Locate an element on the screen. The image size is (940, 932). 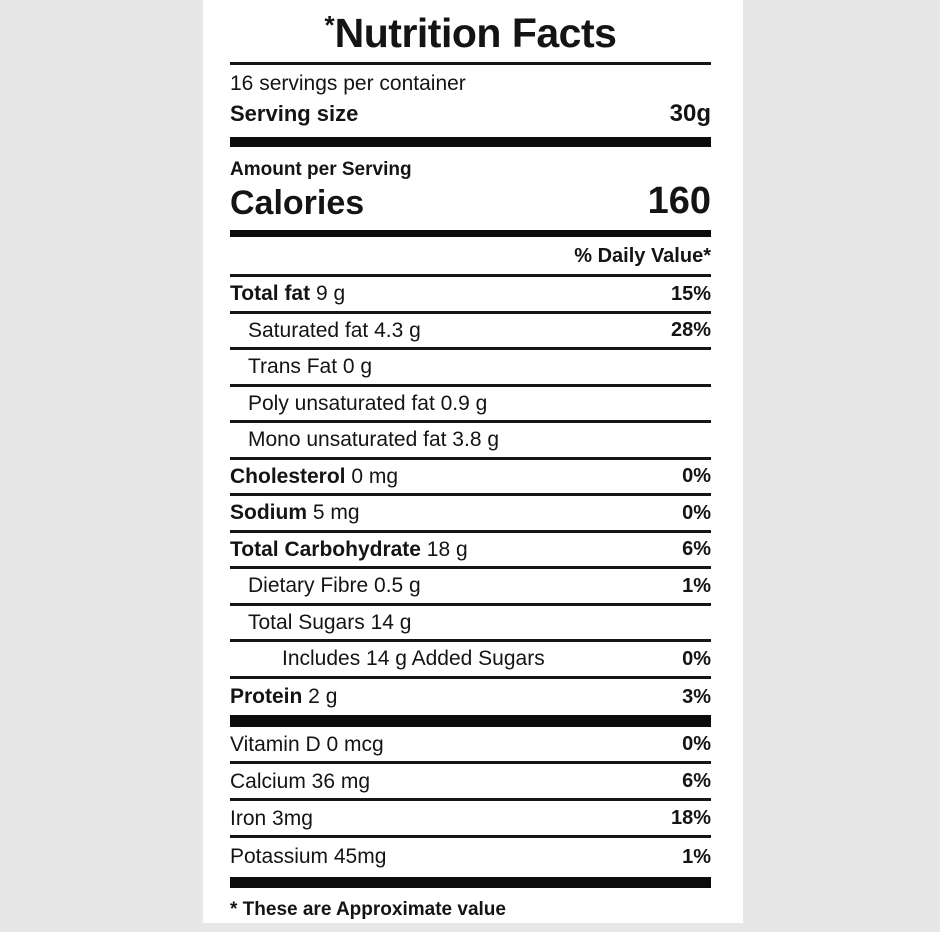
title-asterisk: * is located at coordinates (329, 25).